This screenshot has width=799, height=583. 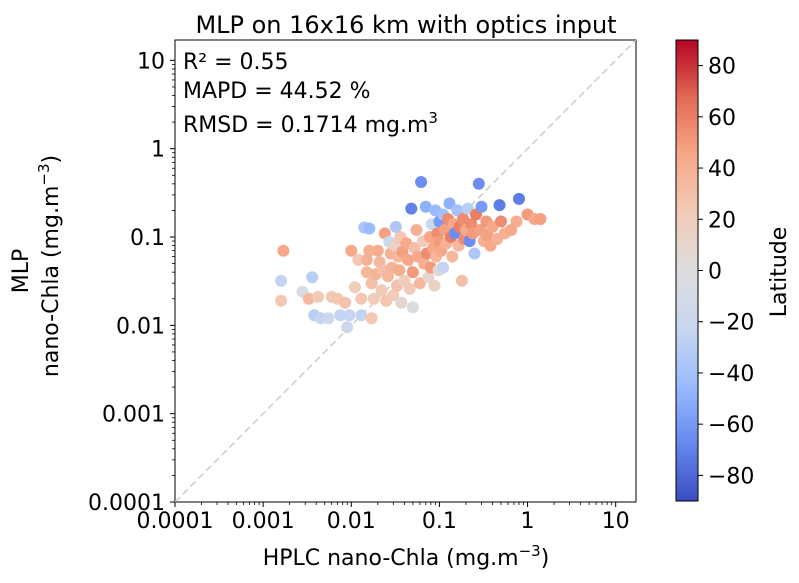 I want to click on annotation-rmsd-sup: 3, so click(x=433, y=118).